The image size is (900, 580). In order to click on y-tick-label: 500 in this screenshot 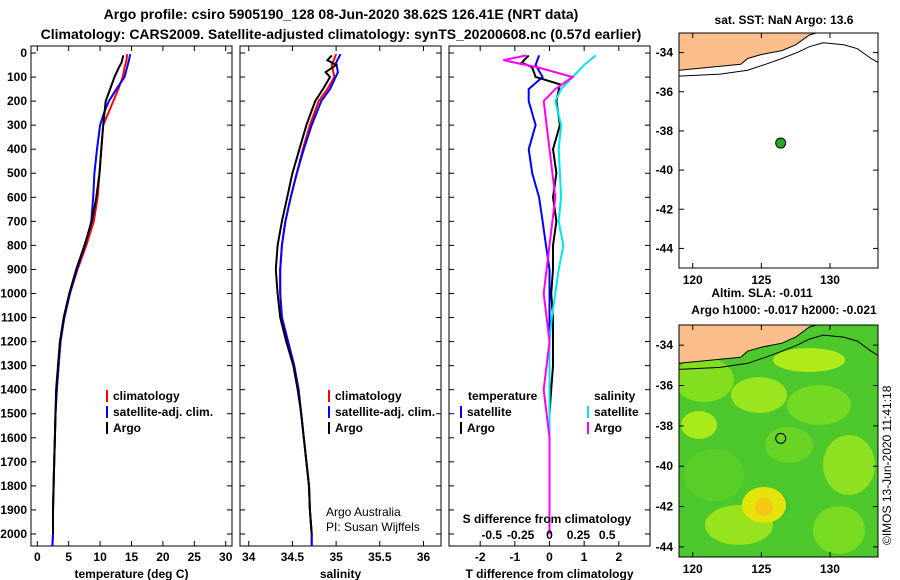, I will do `click(17, 173)`.